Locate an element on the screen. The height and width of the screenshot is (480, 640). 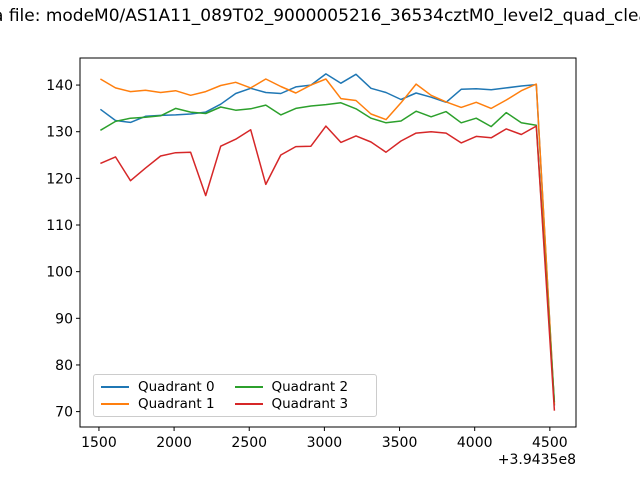
legend-item-quadrant-0: Quadrant 0 is located at coordinates (168, 387).